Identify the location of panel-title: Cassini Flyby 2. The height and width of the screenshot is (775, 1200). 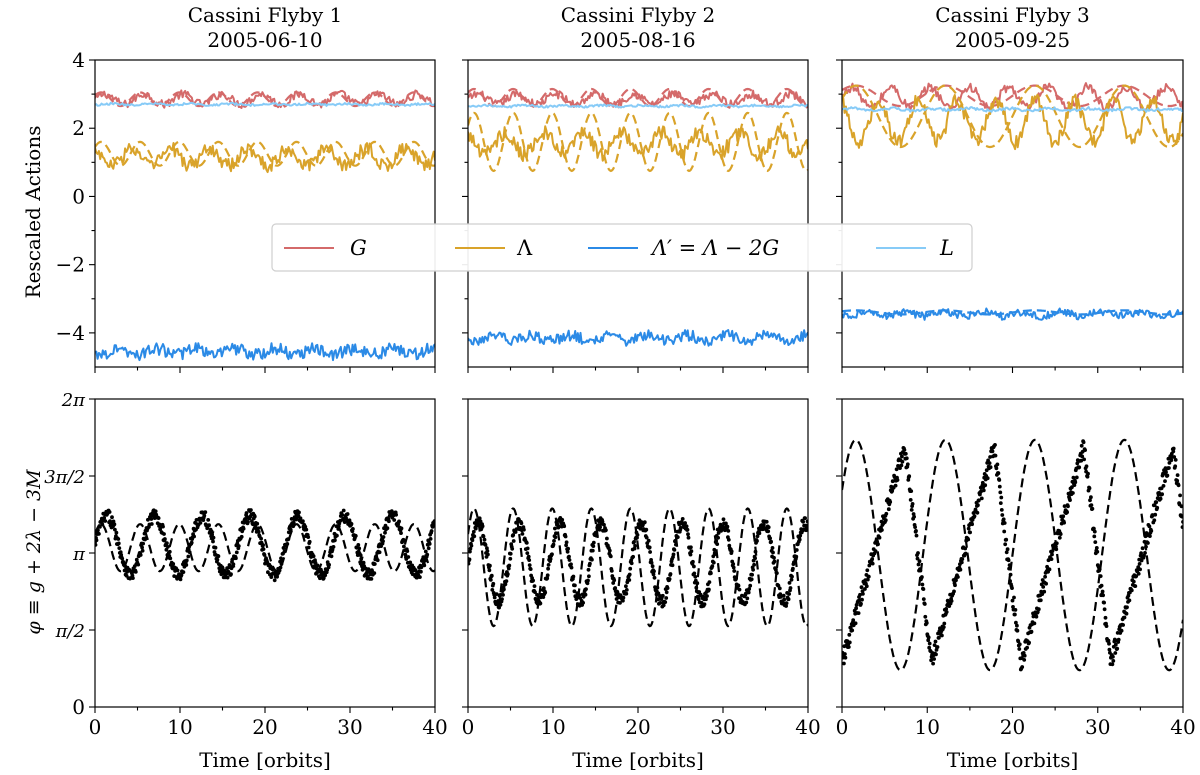
(638, 15).